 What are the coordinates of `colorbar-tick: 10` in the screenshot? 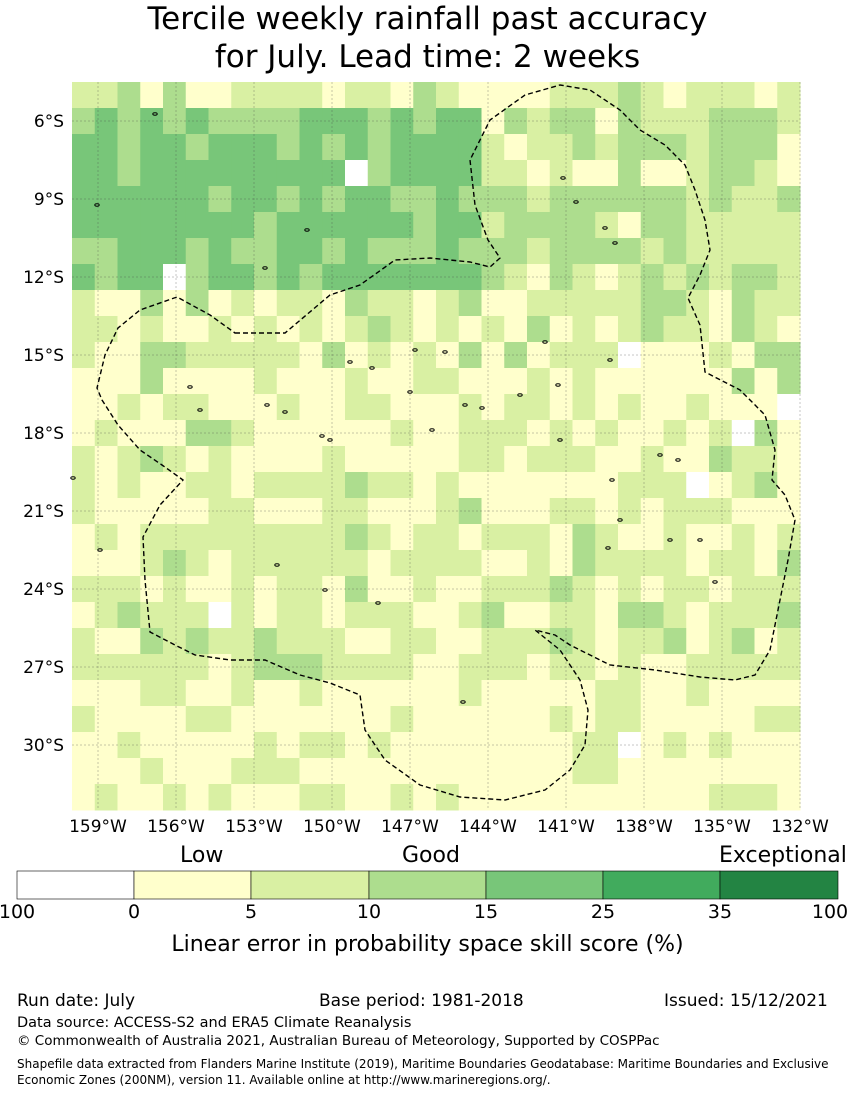 It's located at (369, 912).